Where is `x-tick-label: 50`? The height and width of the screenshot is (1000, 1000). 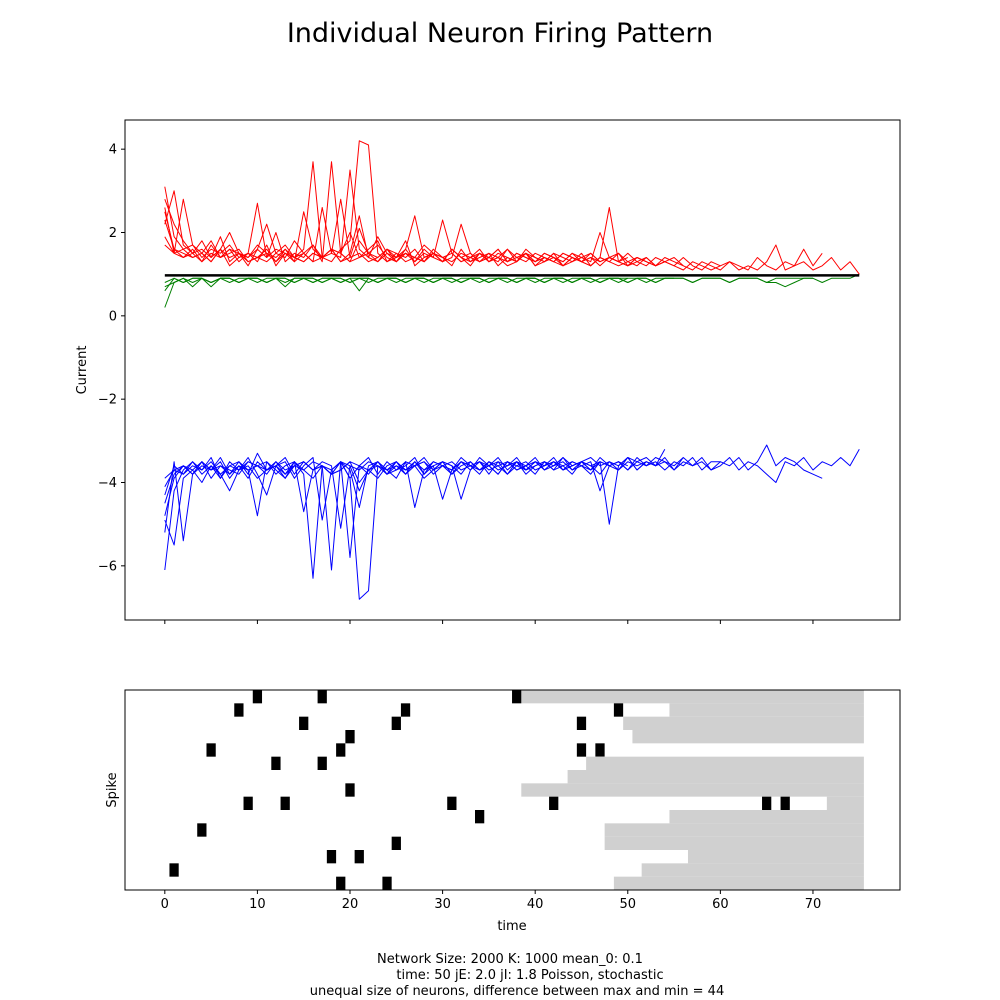
x-tick-label: 50 is located at coordinates (628, 904).